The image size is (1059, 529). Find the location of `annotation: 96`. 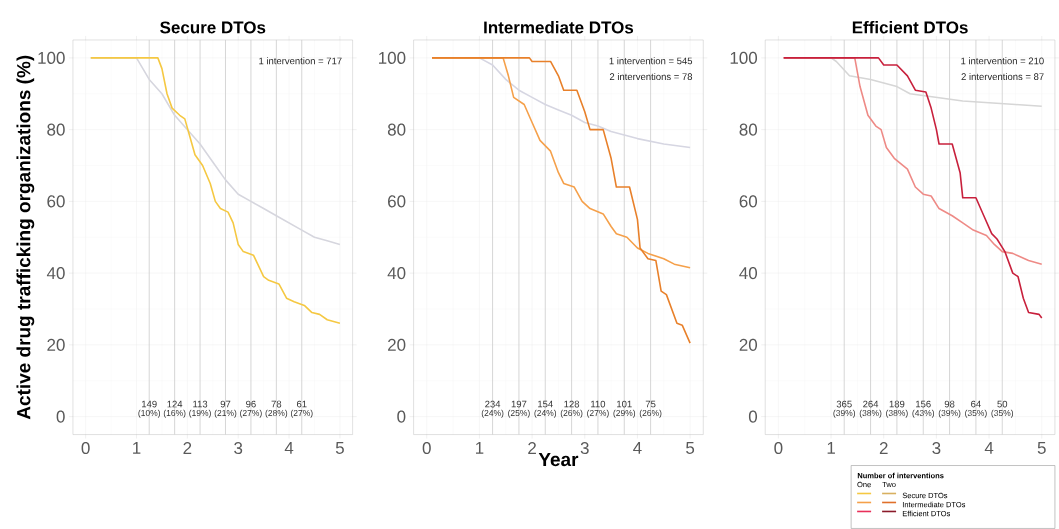

annotation: 96 is located at coordinates (251, 404).